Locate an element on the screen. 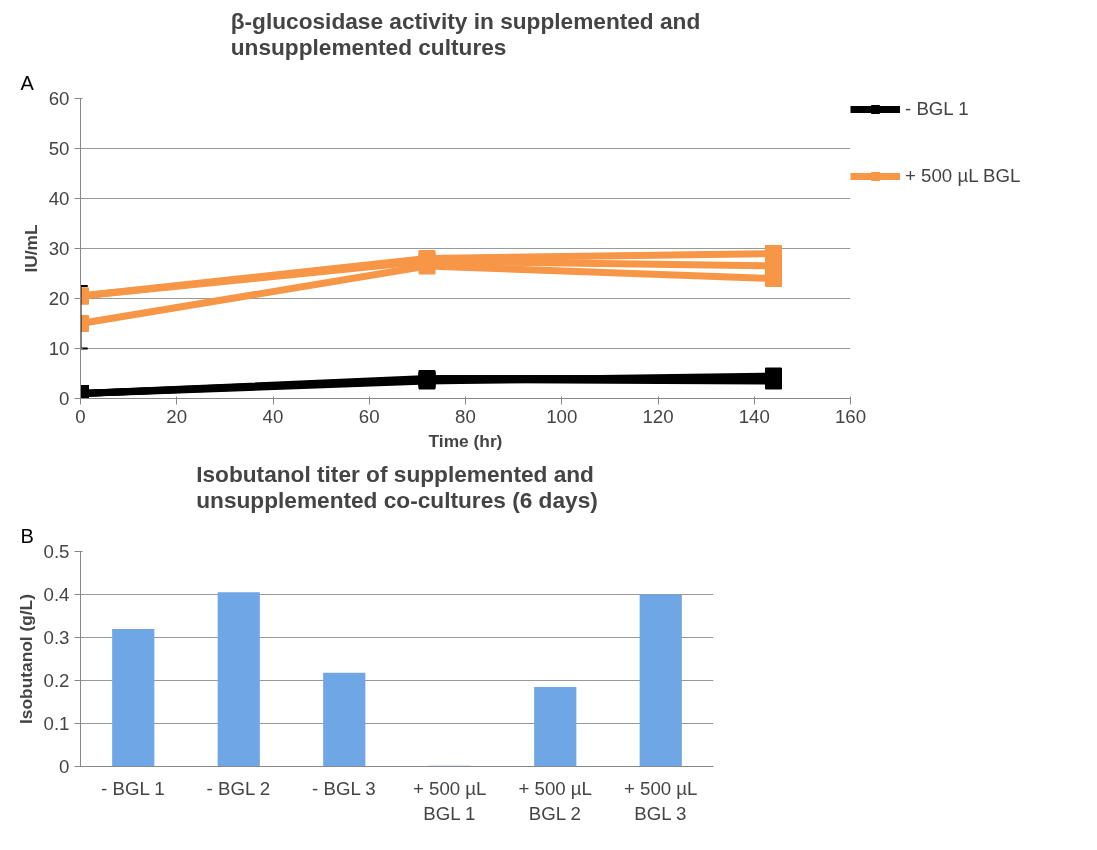 The height and width of the screenshot is (850, 1097). x-tick-label: + 500 µL BGL 3 is located at coordinates (660, 800).